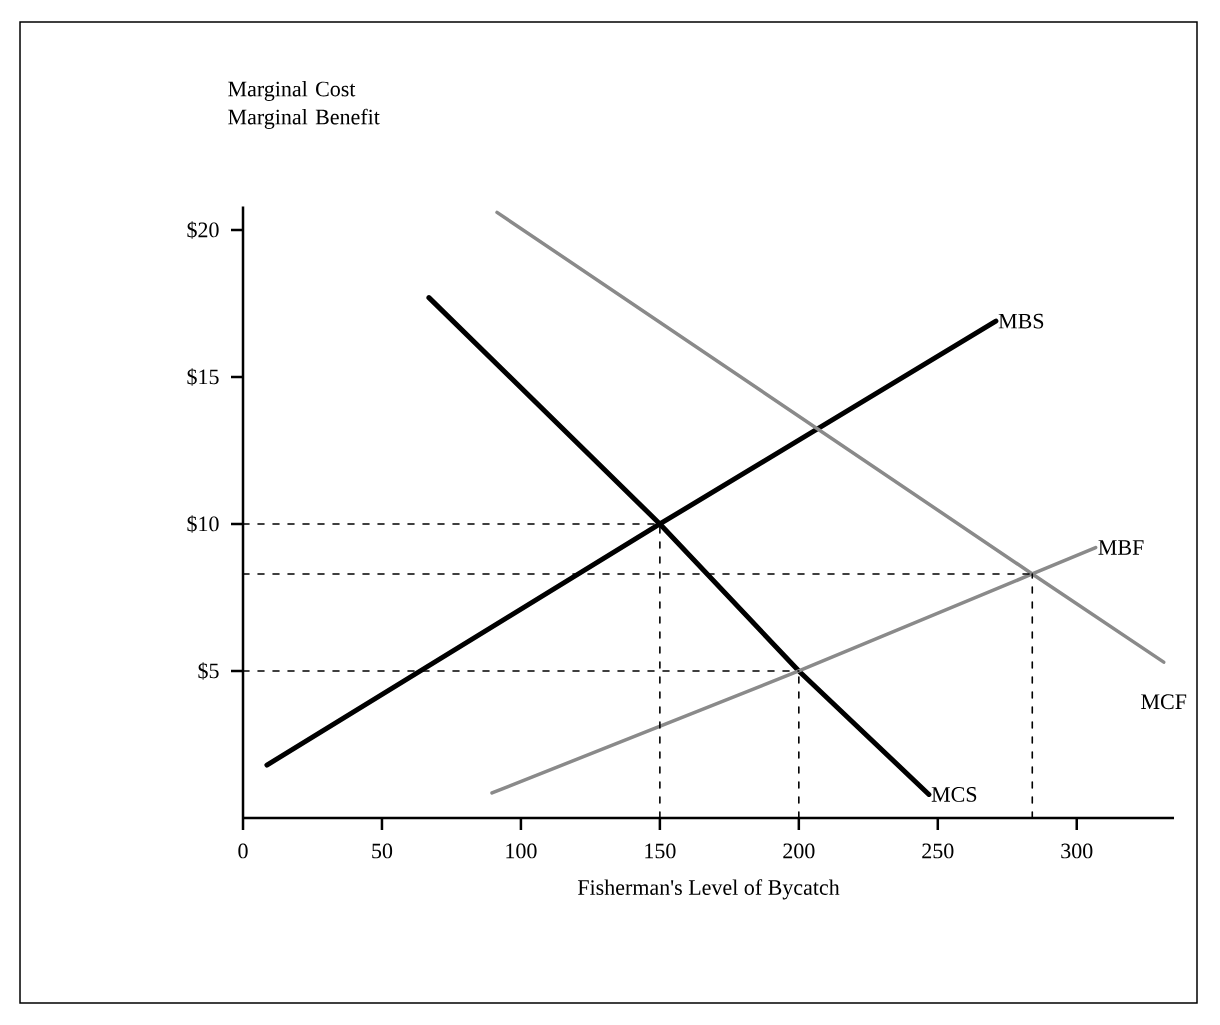  I want to click on x-tick-label: 150, so click(660, 851).